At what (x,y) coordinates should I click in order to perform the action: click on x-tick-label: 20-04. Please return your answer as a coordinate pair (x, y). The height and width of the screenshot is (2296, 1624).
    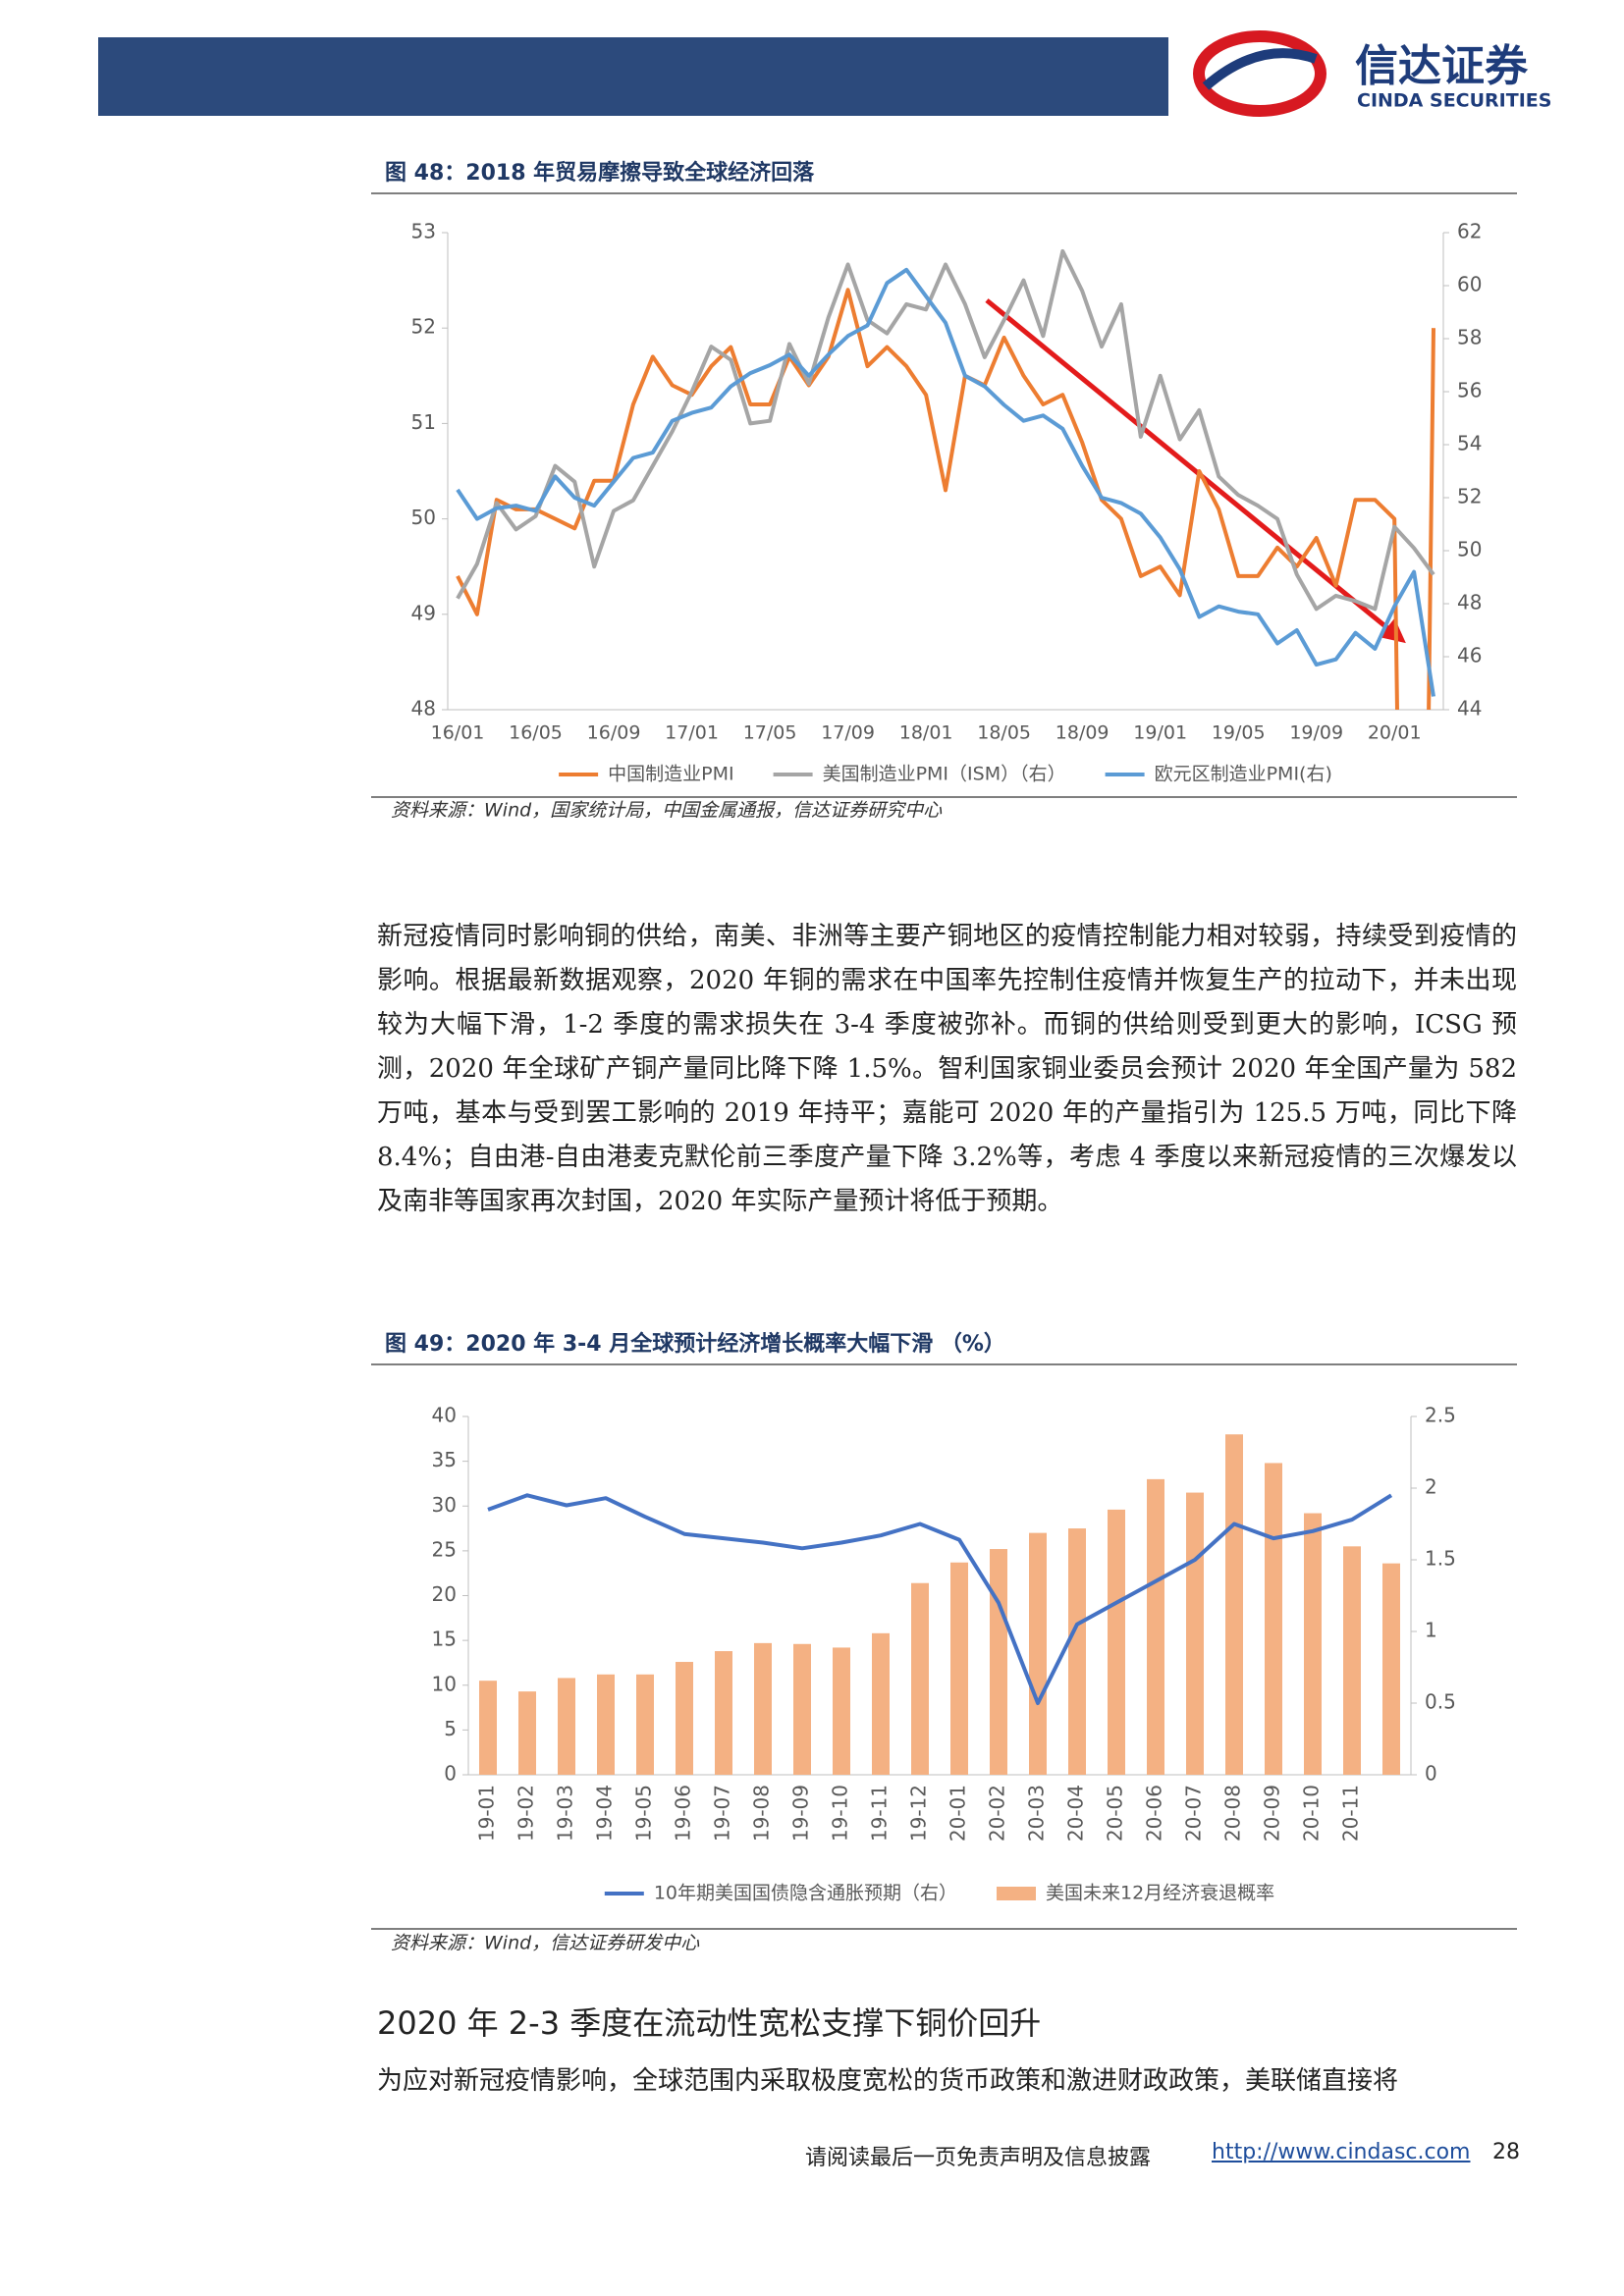
    Looking at the image, I should click on (1076, 1814).